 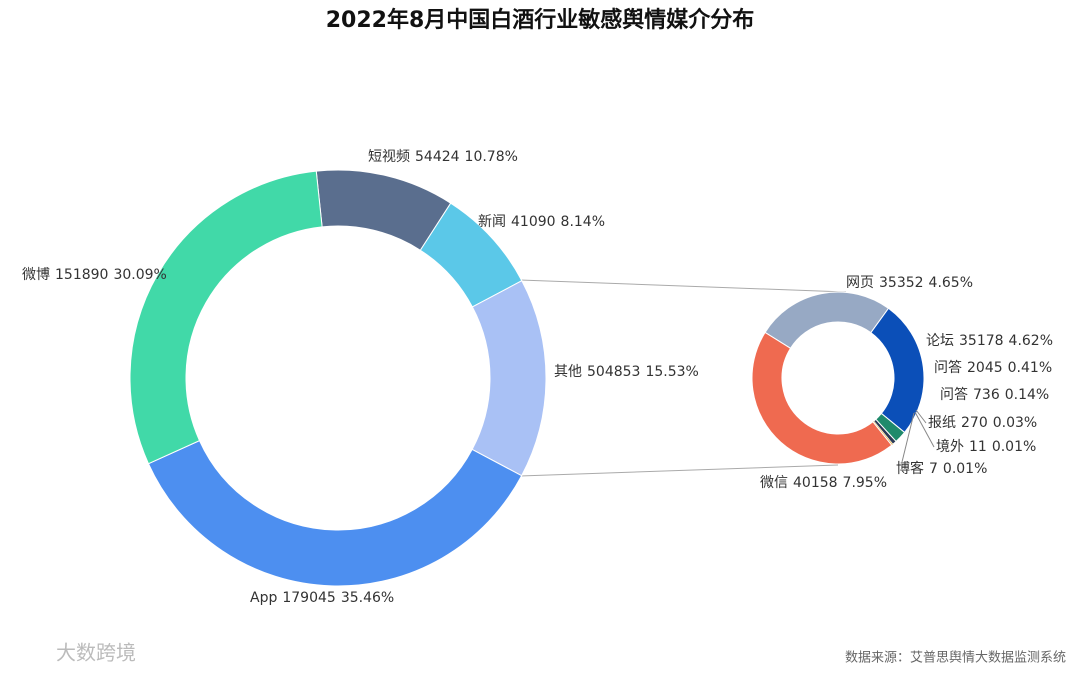 I want to click on label-name: 微信, so click(x=774, y=483).